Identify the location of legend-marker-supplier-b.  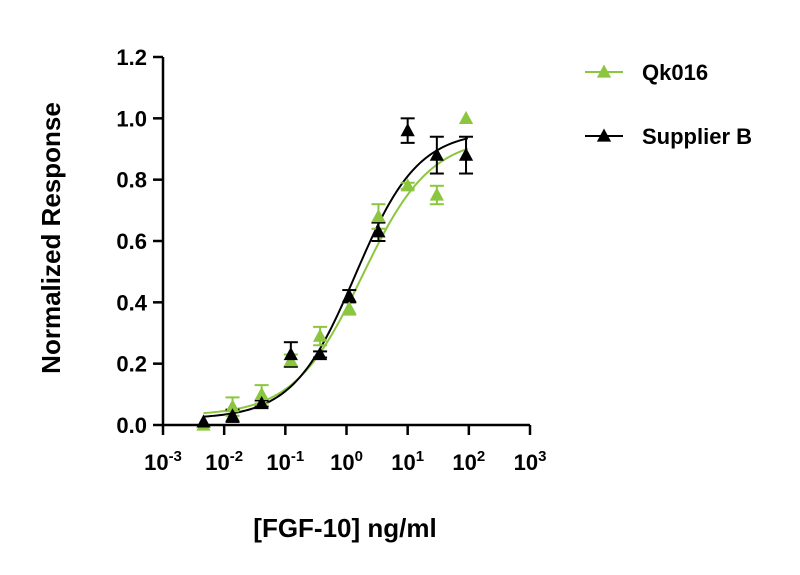
(604, 135).